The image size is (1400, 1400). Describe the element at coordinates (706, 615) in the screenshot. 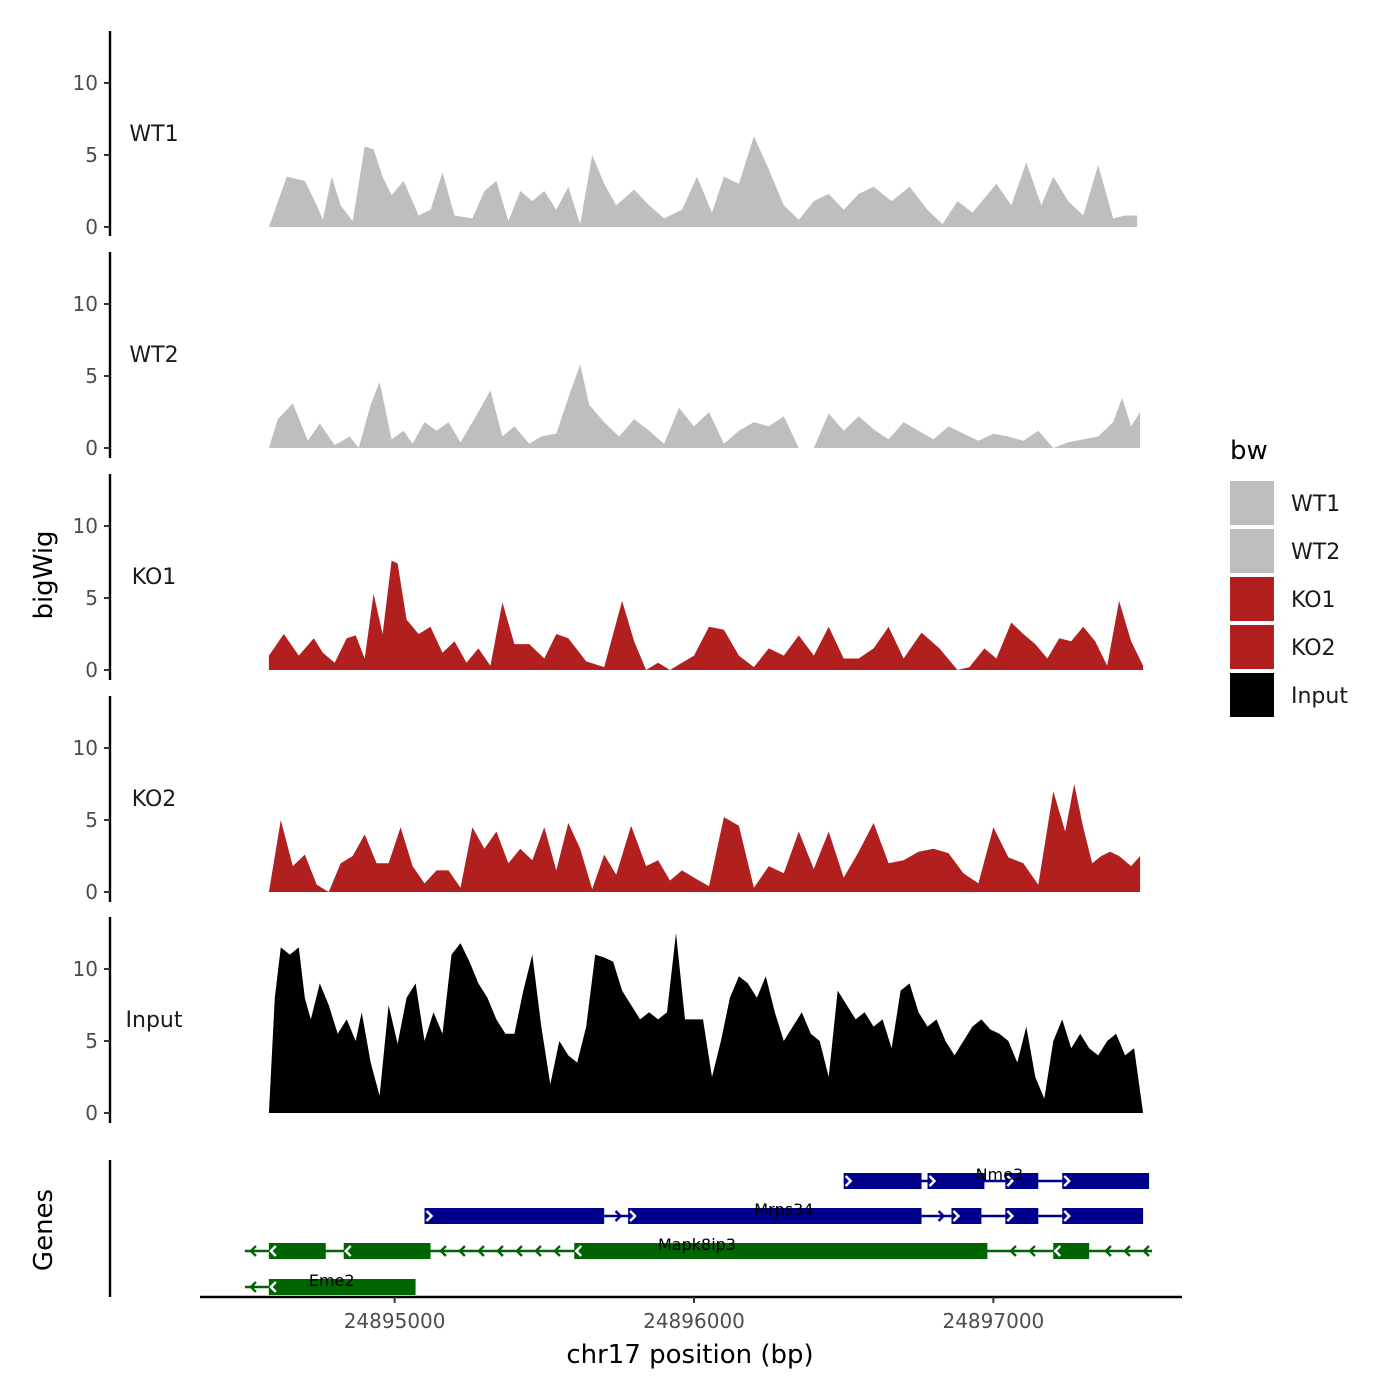

I see `signal-area-ko1` at that location.